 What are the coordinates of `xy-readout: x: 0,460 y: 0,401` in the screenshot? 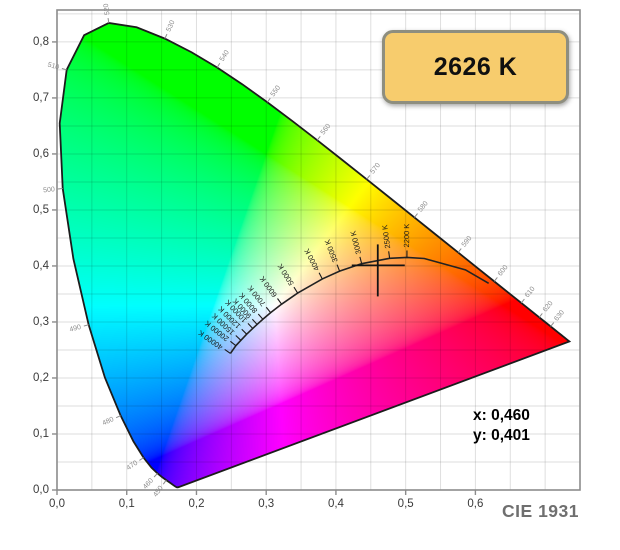 It's located at (501, 425).